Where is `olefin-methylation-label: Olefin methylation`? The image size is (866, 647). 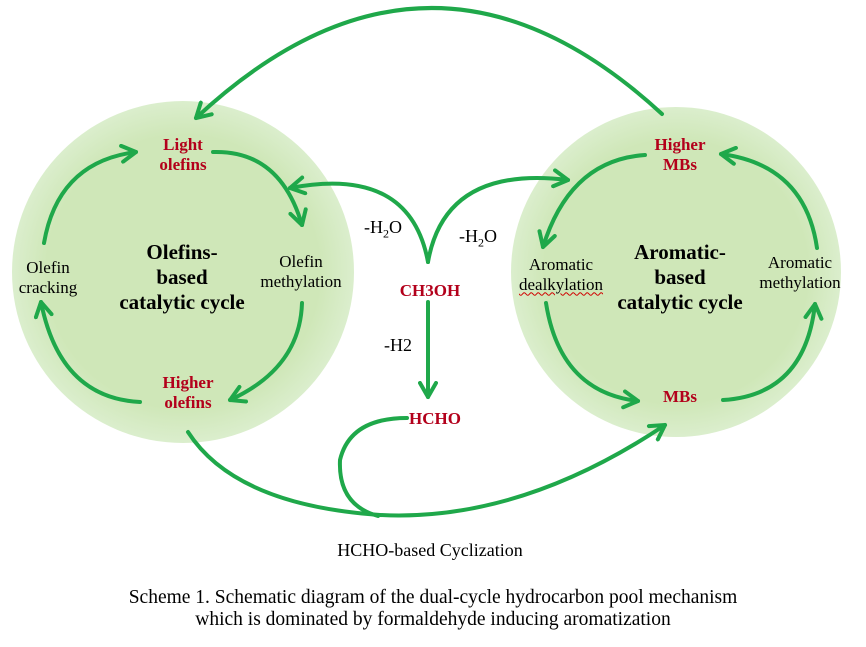 olefin-methylation-label: Olefin methylation is located at coordinates (301, 271).